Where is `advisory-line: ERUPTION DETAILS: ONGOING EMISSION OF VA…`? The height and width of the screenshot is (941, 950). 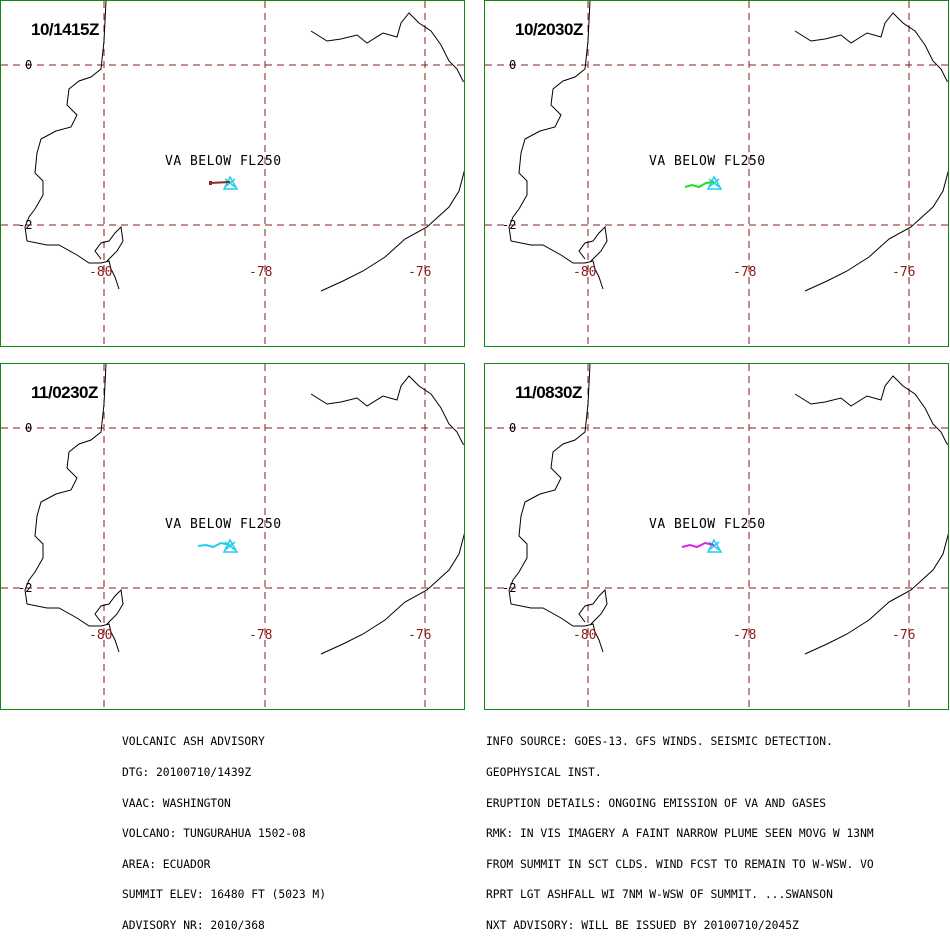 advisory-line: ERUPTION DETAILS: ONGOING EMISSION OF VA… is located at coordinates (656, 803).